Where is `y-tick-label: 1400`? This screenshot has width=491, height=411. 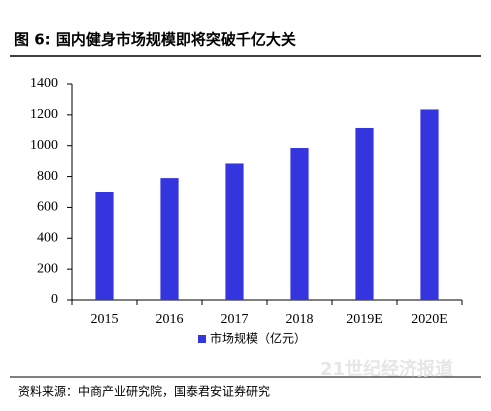
y-tick-label: 1400 is located at coordinates (44, 83).